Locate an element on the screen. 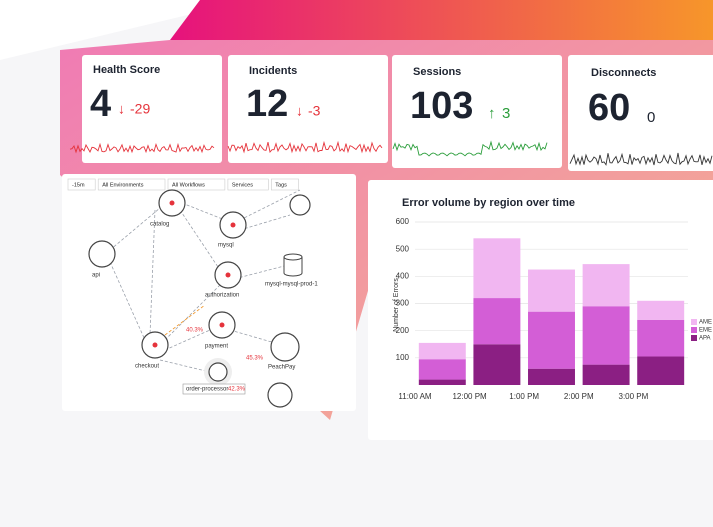 This screenshot has height=527, width=713. legend-label: AME is located at coordinates (705, 323).